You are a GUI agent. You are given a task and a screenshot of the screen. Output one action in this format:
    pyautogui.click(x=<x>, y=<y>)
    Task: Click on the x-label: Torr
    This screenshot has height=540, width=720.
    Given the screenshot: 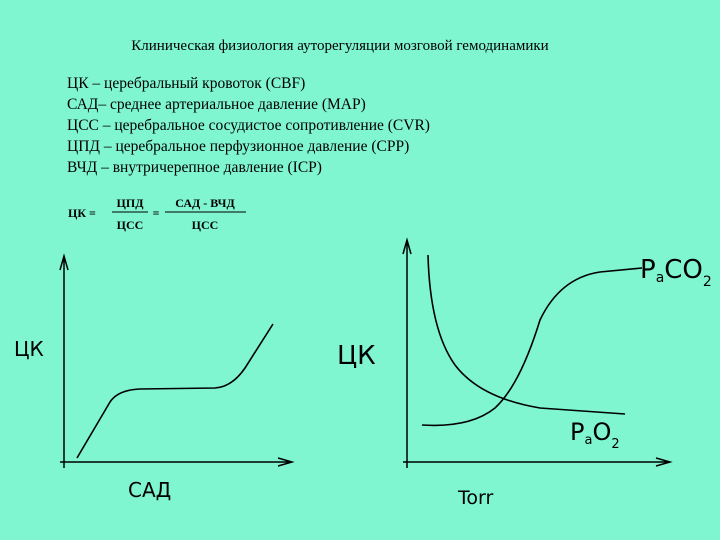 What is the action you would take?
    pyautogui.click(x=475, y=498)
    